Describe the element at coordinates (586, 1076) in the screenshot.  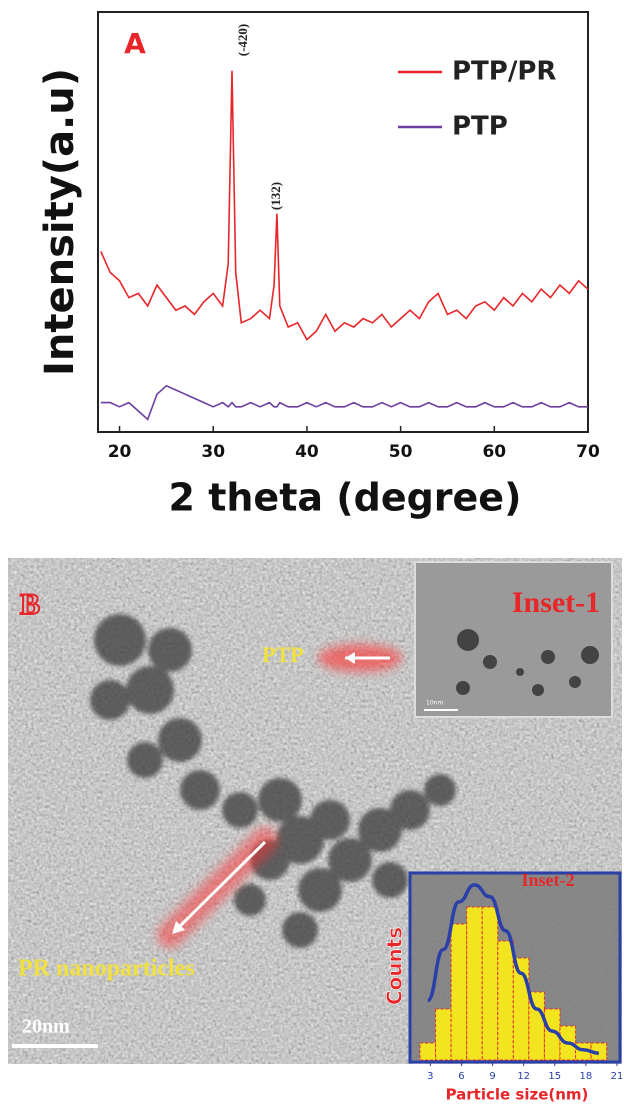
I see `x-tick-label: 18` at that location.